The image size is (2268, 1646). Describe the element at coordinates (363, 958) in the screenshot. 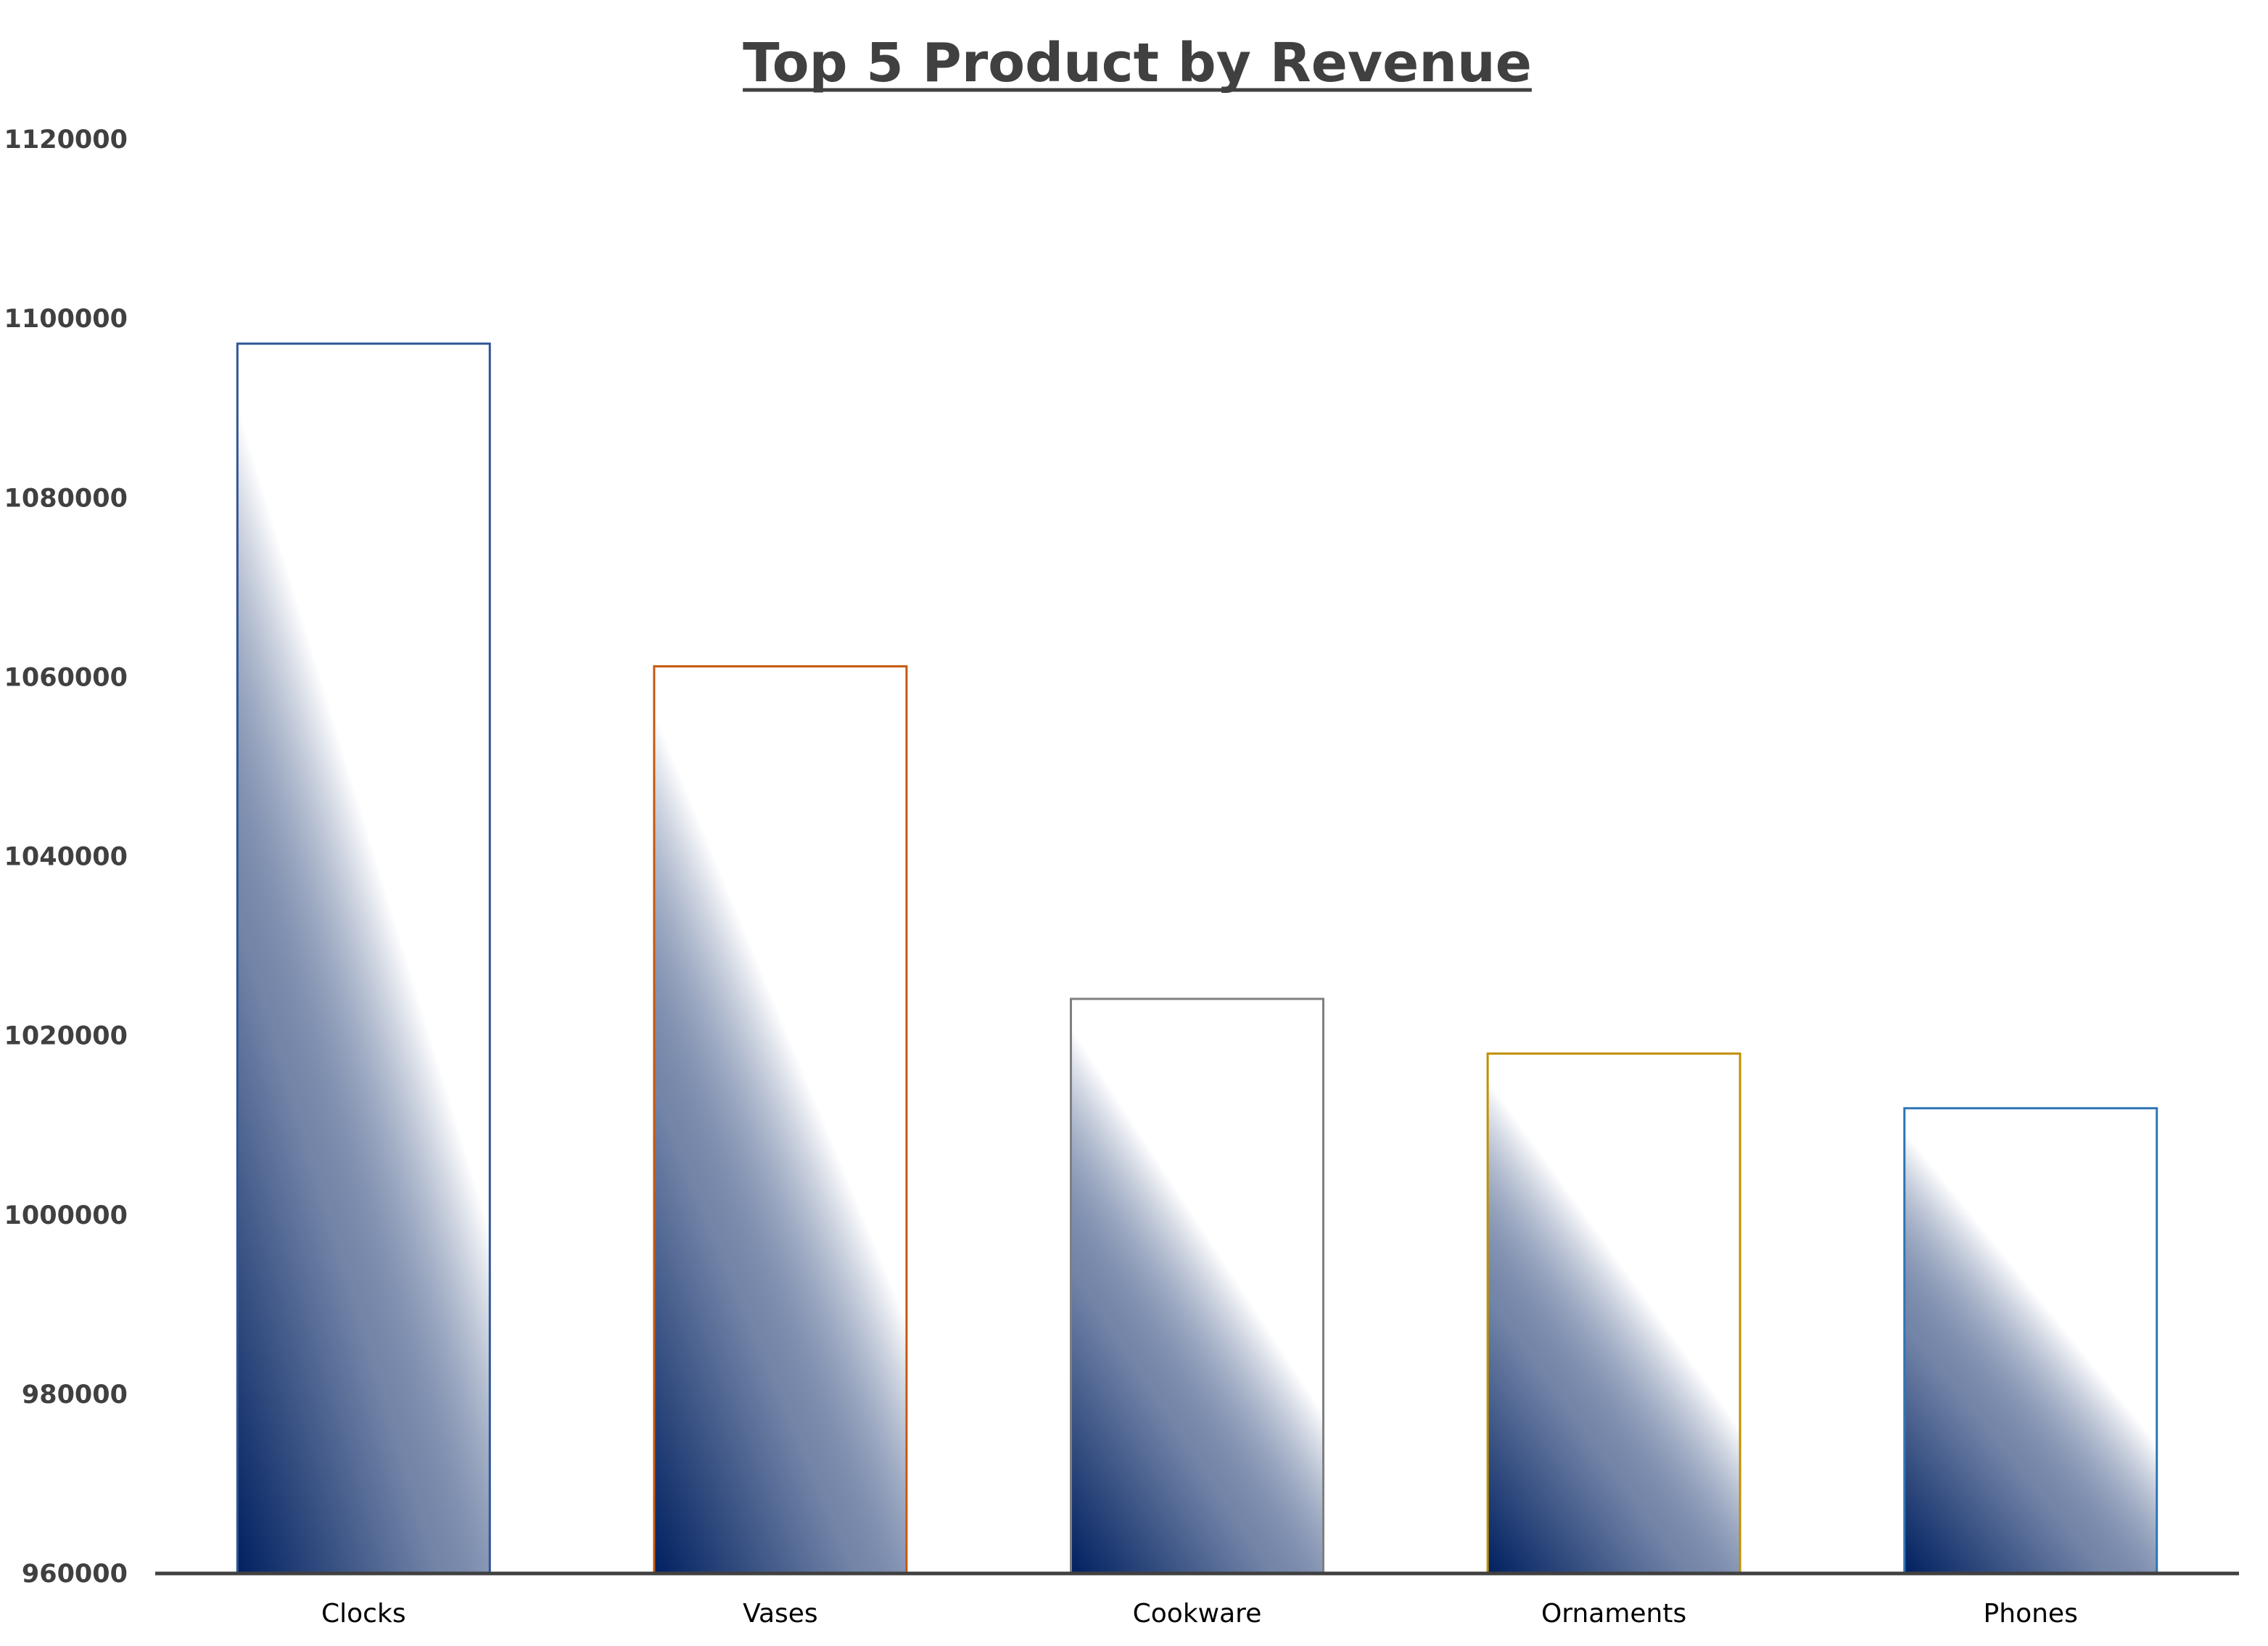

I see `bar-clocks` at that location.